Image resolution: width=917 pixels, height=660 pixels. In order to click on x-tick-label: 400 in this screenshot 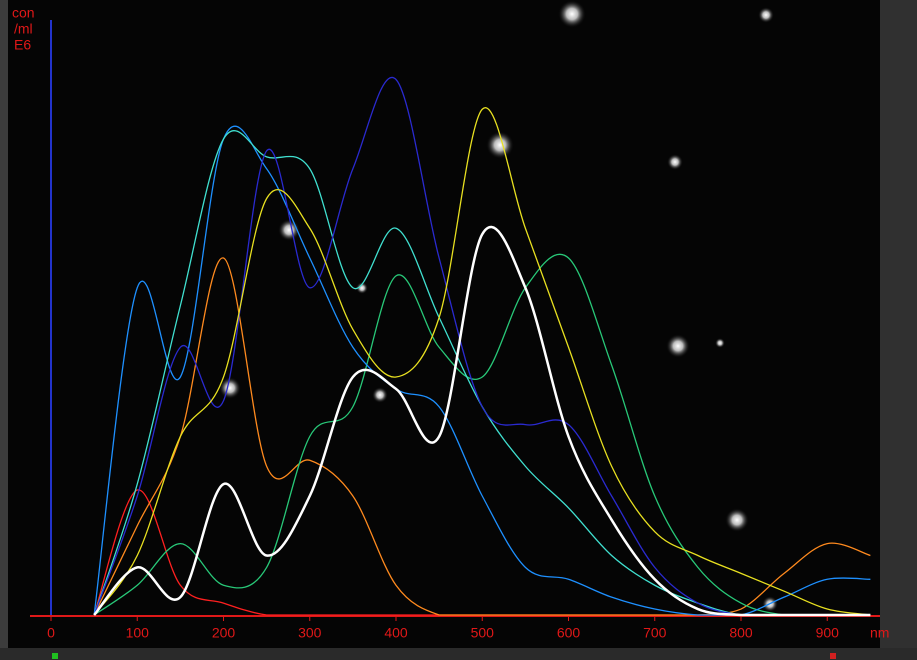, I will do `click(396, 633)`.